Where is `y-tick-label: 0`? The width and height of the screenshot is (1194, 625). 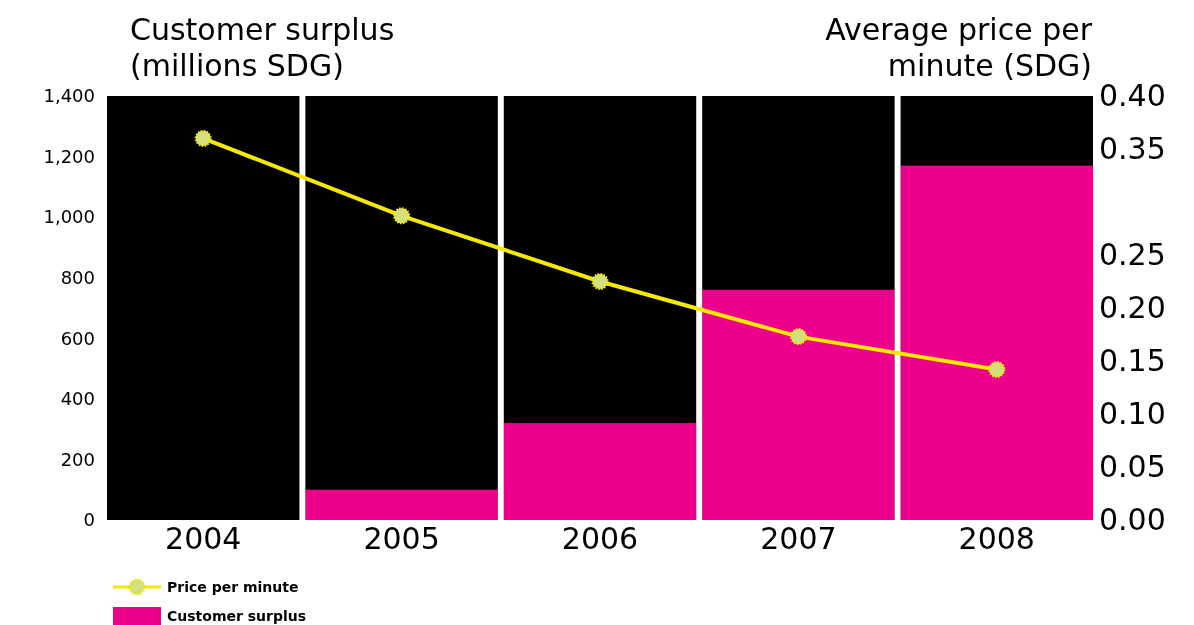 y-tick-label: 0 is located at coordinates (89, 520).